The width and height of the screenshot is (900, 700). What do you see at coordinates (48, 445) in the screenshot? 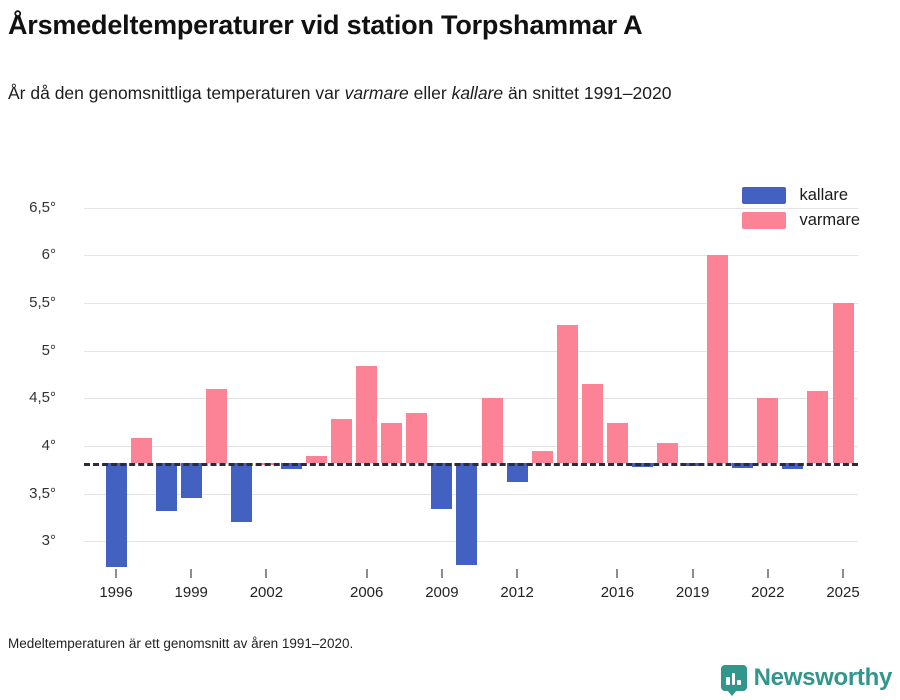
I see `y-axis-tick-label: 4°` at bounding box center [48, 445].